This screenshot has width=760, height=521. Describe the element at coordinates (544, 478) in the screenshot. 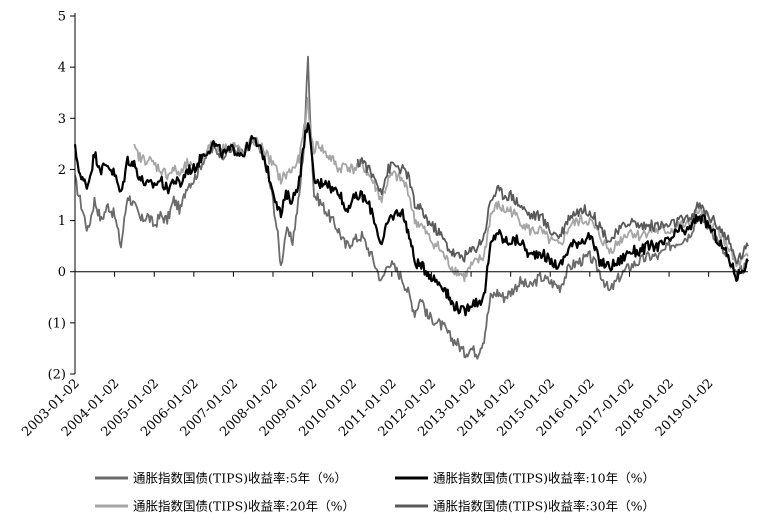

I see `legend-label: 通胀指数国债(TIPS)收益率:10年（%）` at that location.